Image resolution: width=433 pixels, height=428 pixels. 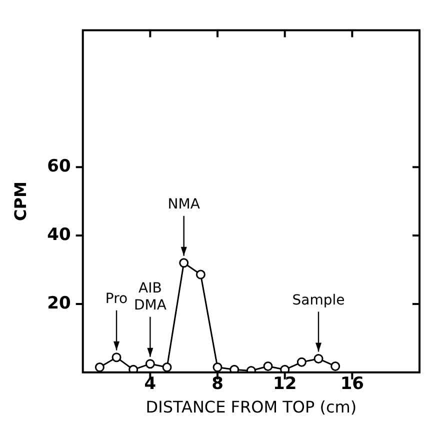 I want to click on x-axis-title: DISTANCE FROM TOP (cm), so click(x=251, y=407).